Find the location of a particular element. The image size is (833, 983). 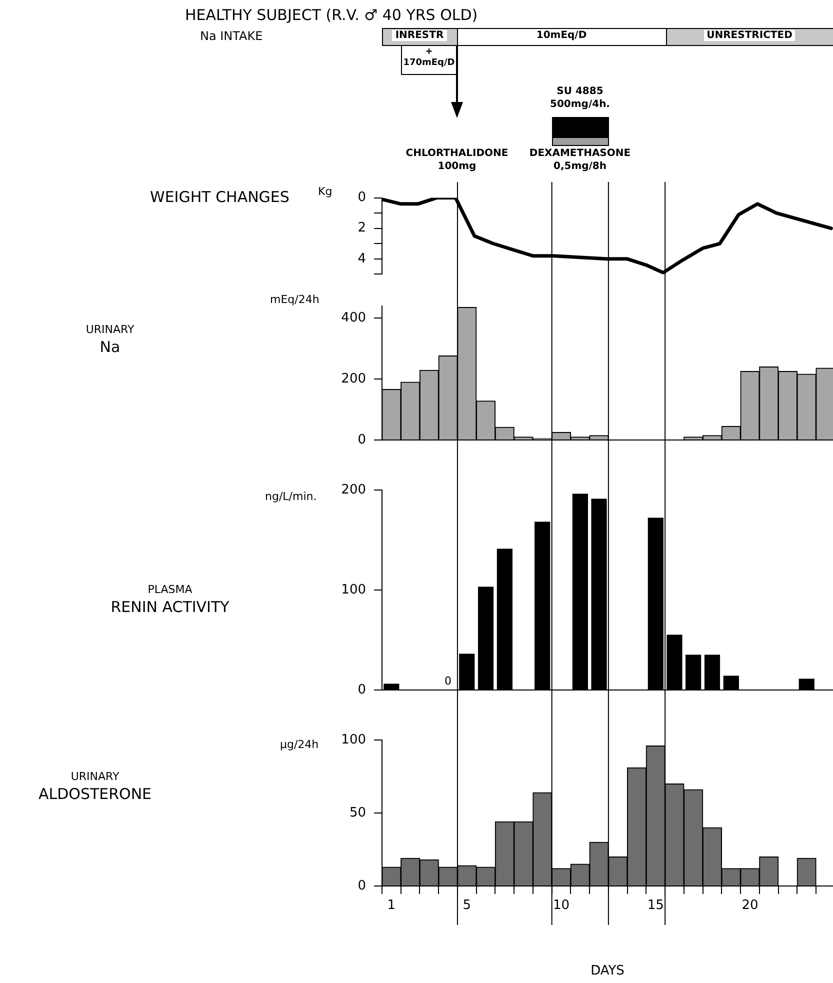

x-tick-label: 1 is located at coordinates (391, 906).